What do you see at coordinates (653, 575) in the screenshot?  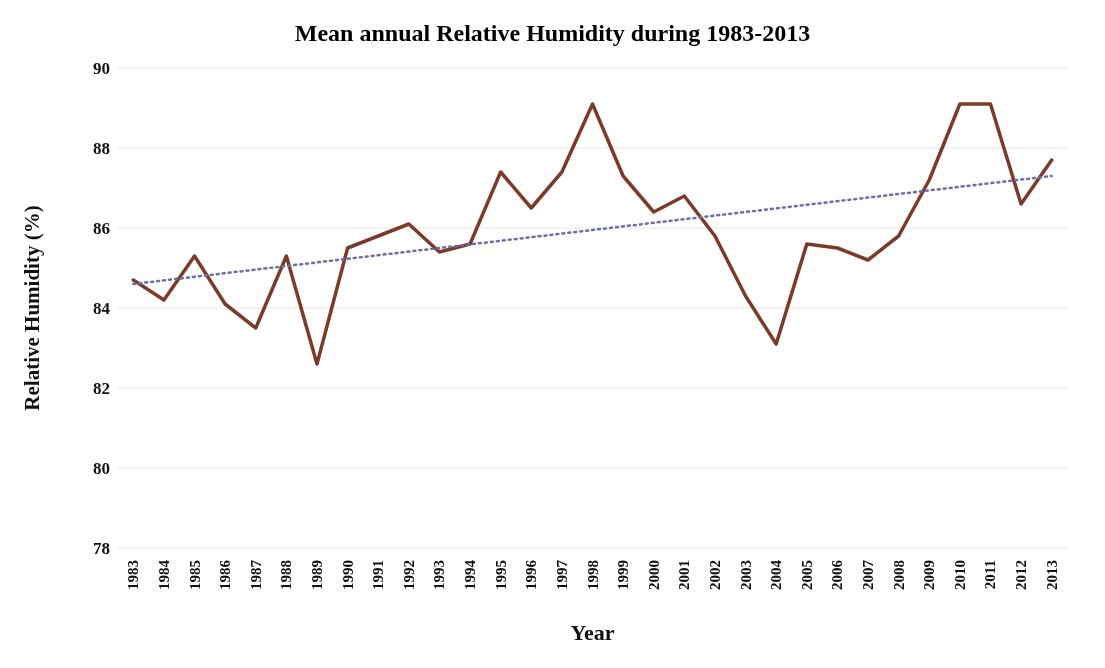 I see `x-tick-label: 2000` at bounding box center [653, 575].